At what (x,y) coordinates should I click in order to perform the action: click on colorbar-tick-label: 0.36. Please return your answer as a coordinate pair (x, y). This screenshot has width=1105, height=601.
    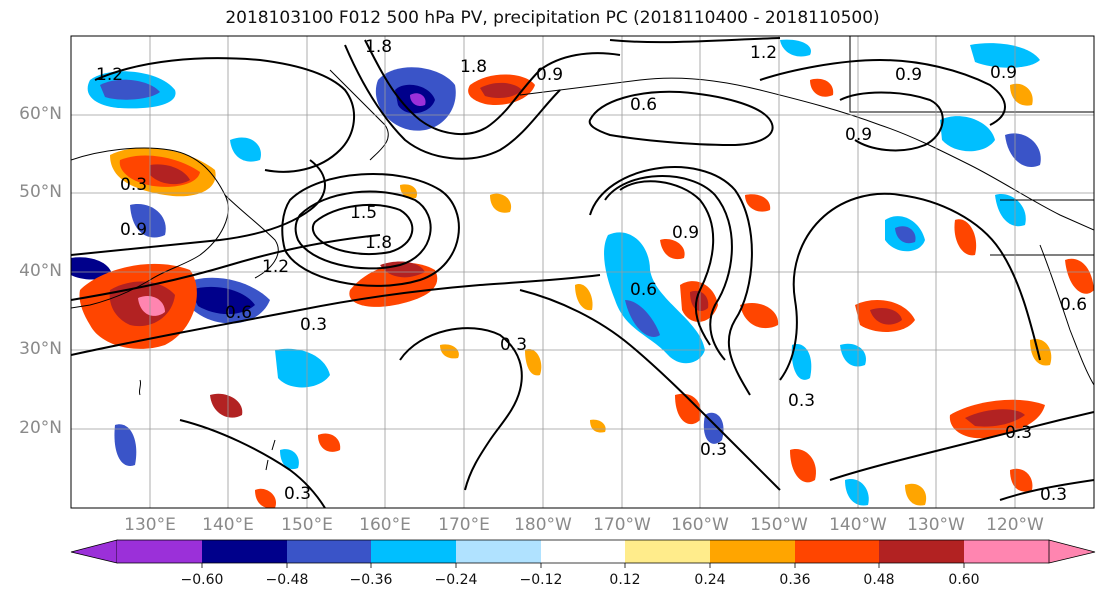
    Looking at the image, I should click on (795, 580).